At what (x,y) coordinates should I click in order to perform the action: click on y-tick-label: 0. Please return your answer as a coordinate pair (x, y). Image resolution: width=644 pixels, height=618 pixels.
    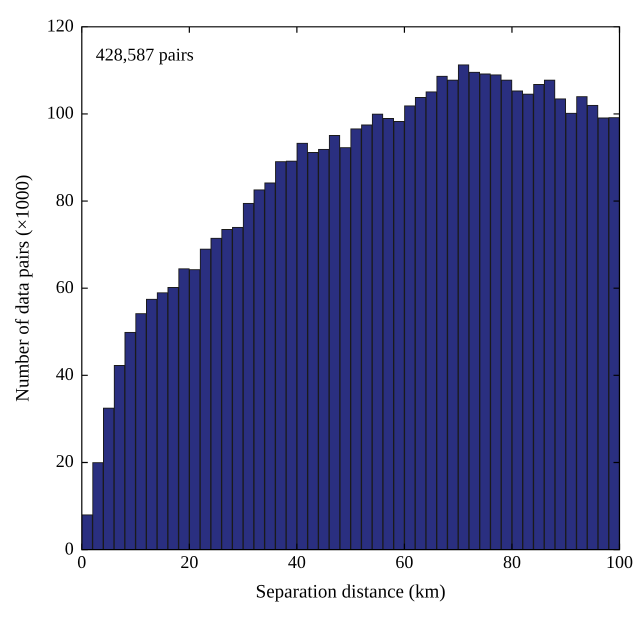
    Looking at the image, I should click on (69, 548).